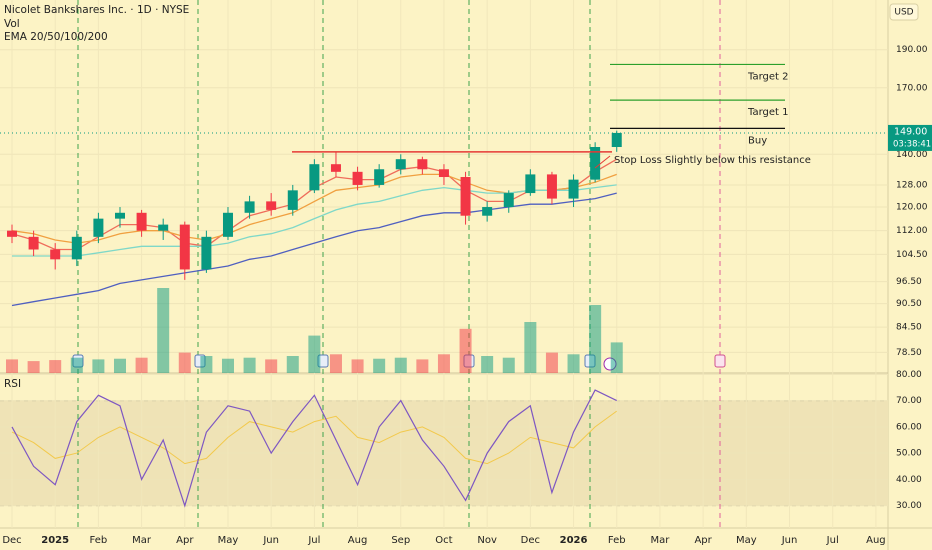  Describe the element at coordinates (602, 162) in the screenshot. I see `arrow` at that location.